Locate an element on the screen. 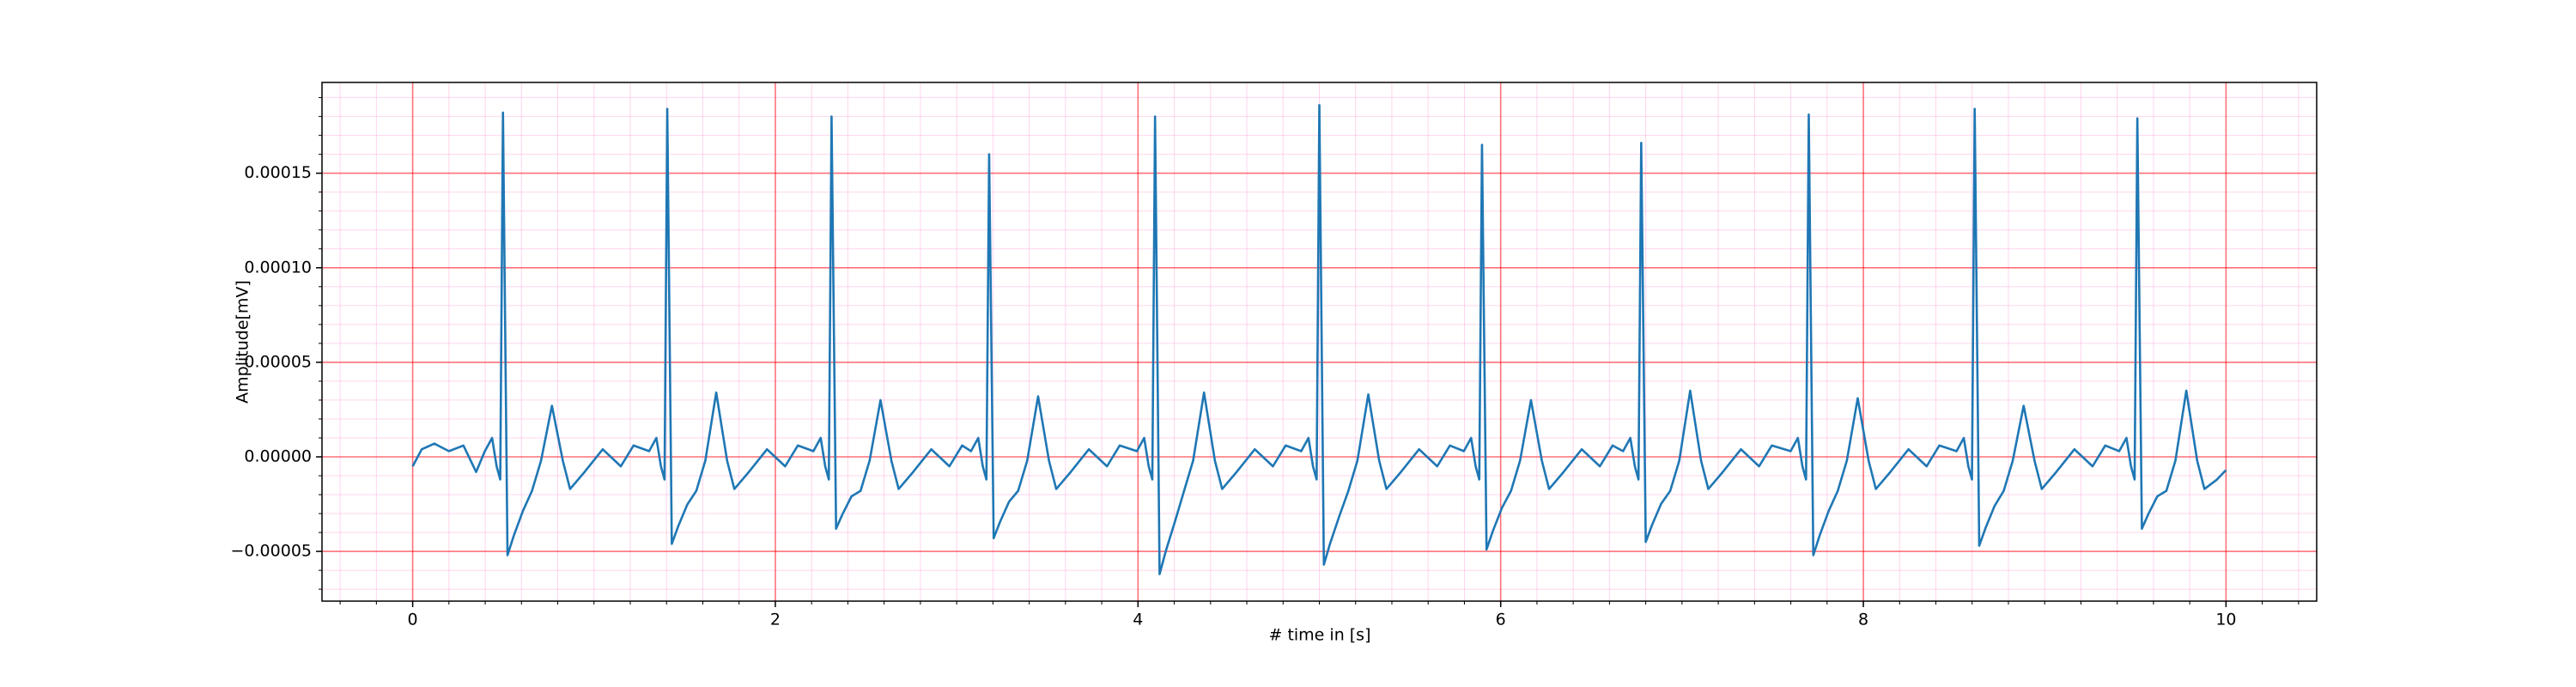 This screenshot has width=2576, height=687. y-axis-label: Amplitude[mV] is located at coordinates (243, 342).